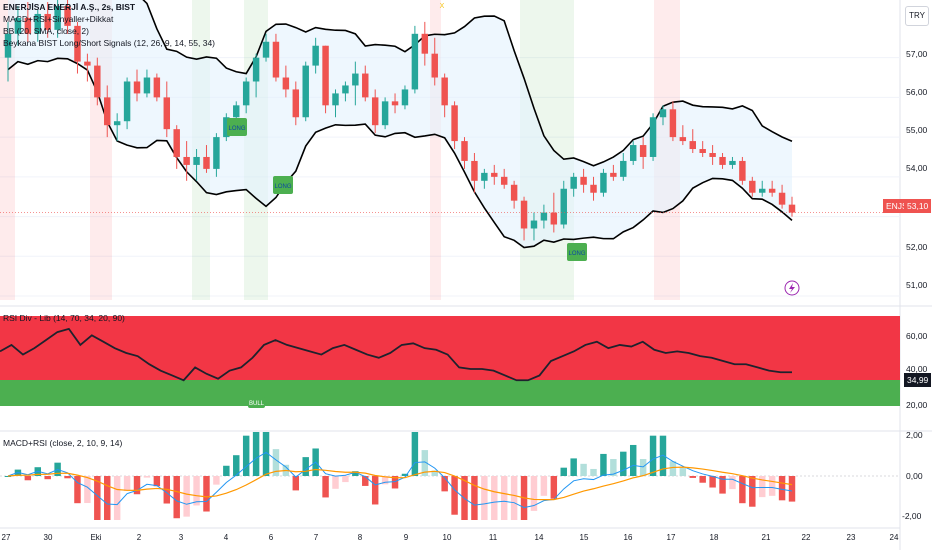 The image size is (932, 550). Describe the element at coordinates (46, 31) in the screenshot. I see `indicator-bb: BB (20, SMA, close, 2)` at that location.